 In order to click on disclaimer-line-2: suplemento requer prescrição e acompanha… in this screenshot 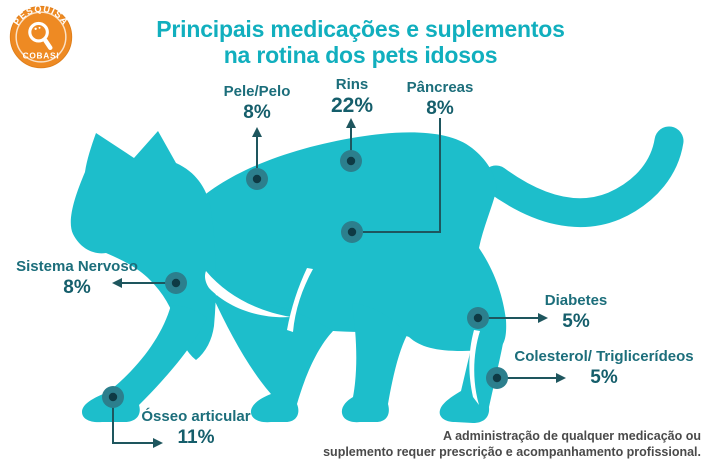, I will do `click(512, 451)`.